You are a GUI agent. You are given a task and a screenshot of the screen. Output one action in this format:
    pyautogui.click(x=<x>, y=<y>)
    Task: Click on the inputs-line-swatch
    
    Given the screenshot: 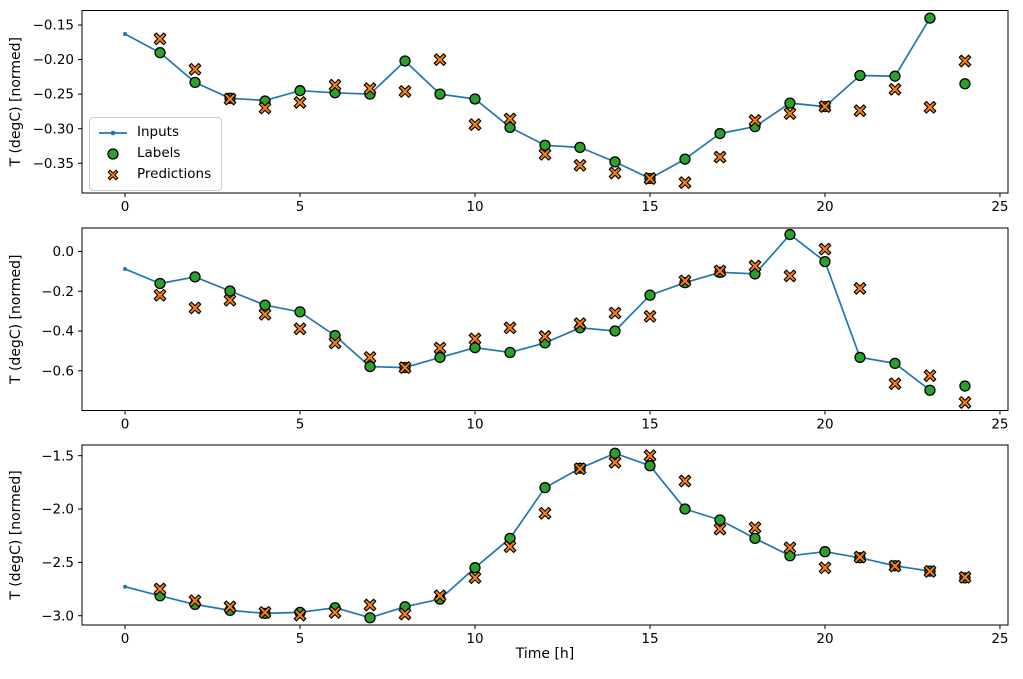 What is the action you would take?
    pyautogui.click(x=113, y=132)
    